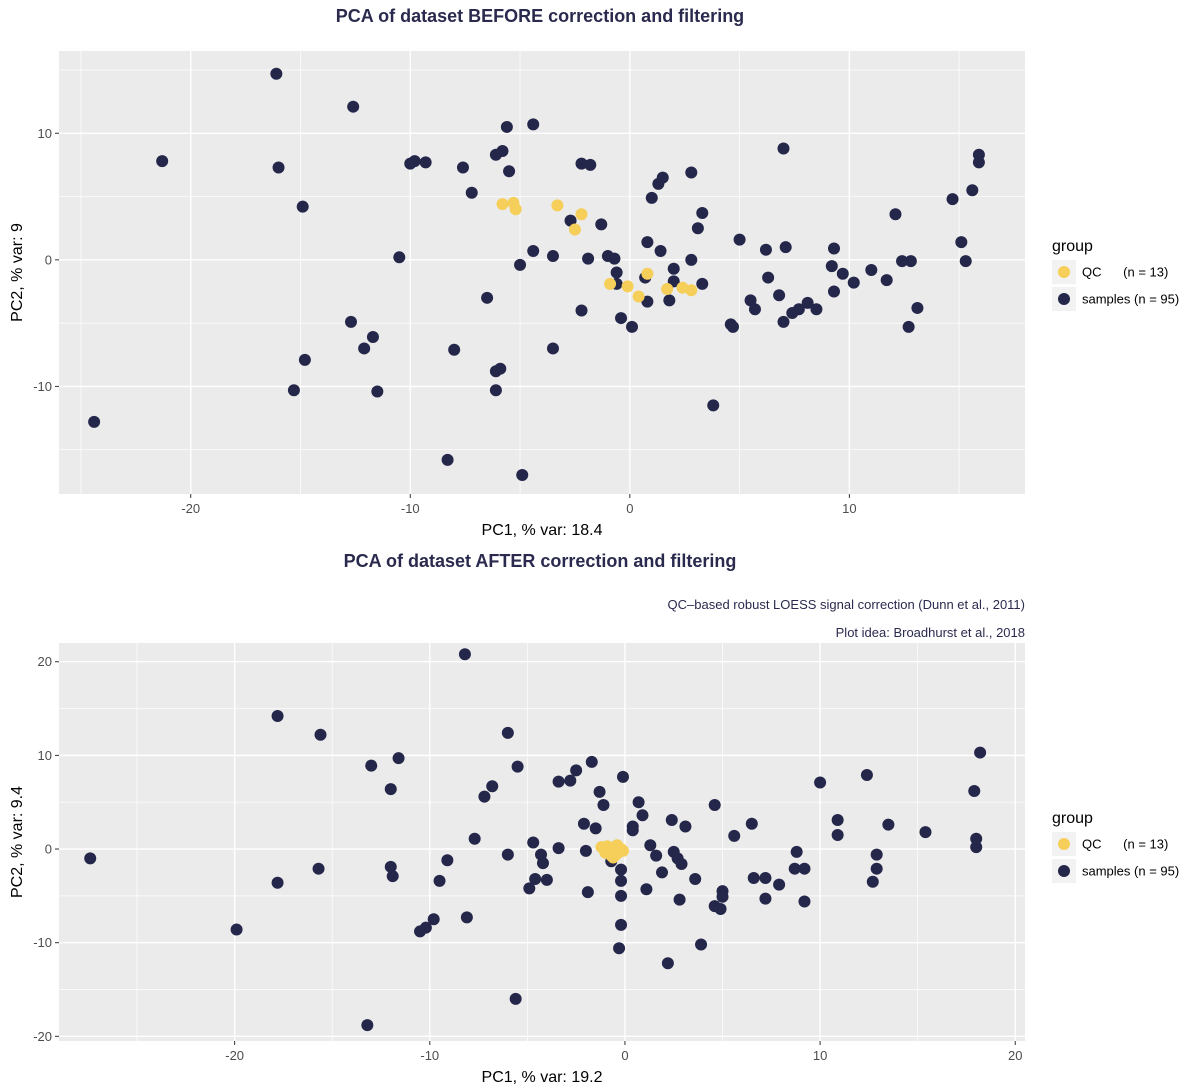 The image size is (1200, 1091). What do you see at coordinates (930, 632) in the screenshot?
I see `chart-subtitle: Plot idea: Broadhurst et al., 2018` at bounding box center [930, 632].